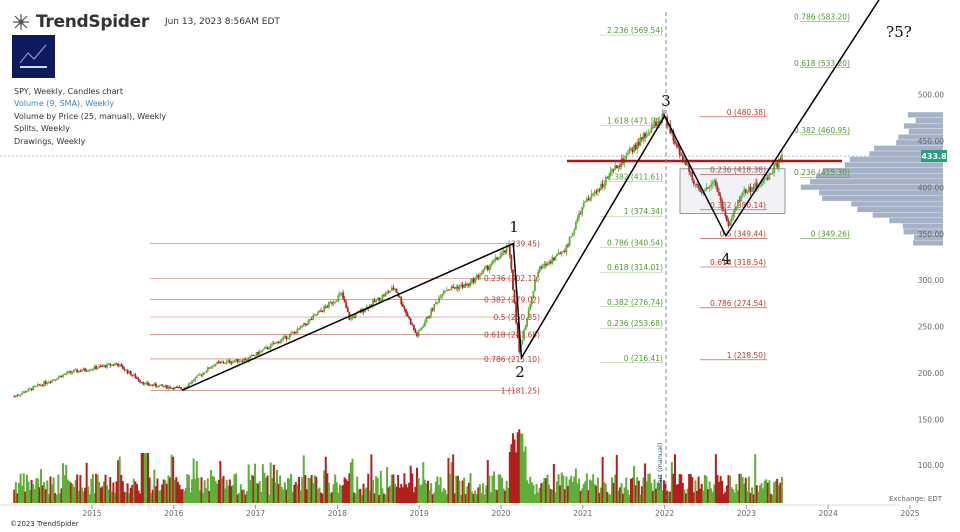 This screenshot has height=532, width=960. I want to click on wave-label: 3, so click(666, 101).